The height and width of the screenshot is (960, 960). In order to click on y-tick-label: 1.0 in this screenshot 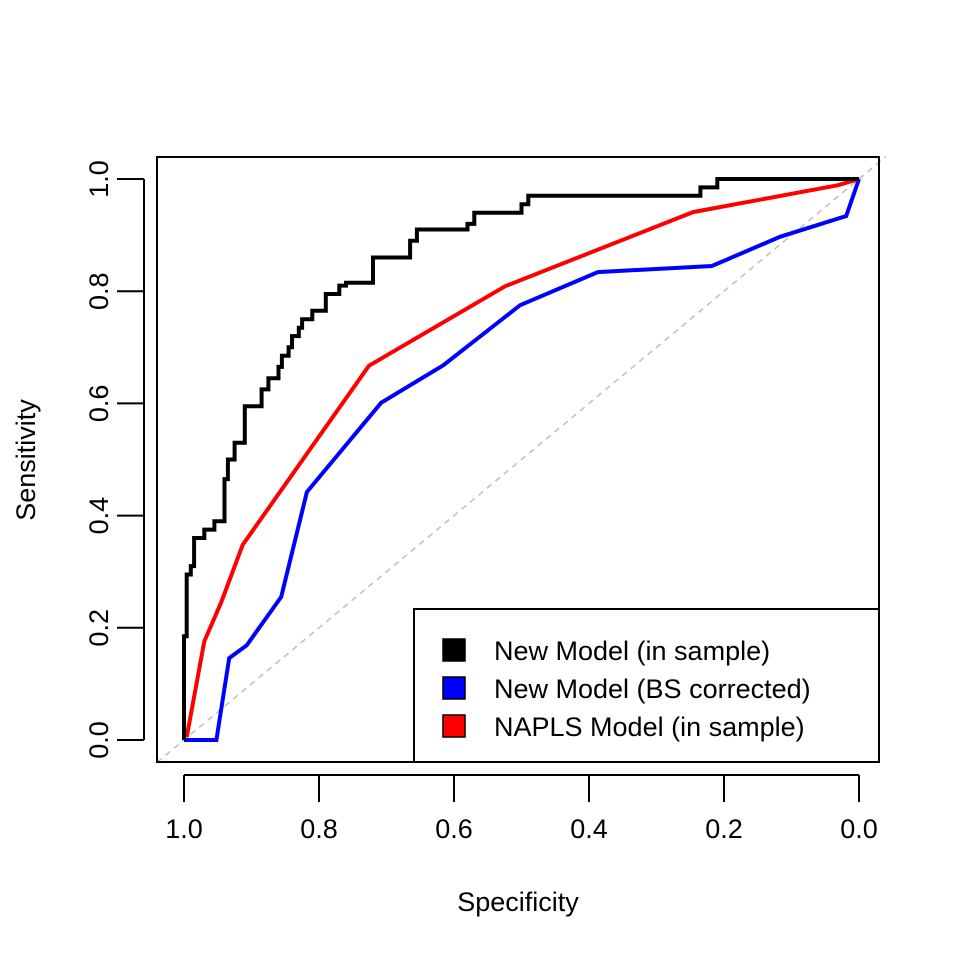, I will do `click(99, 179)`.